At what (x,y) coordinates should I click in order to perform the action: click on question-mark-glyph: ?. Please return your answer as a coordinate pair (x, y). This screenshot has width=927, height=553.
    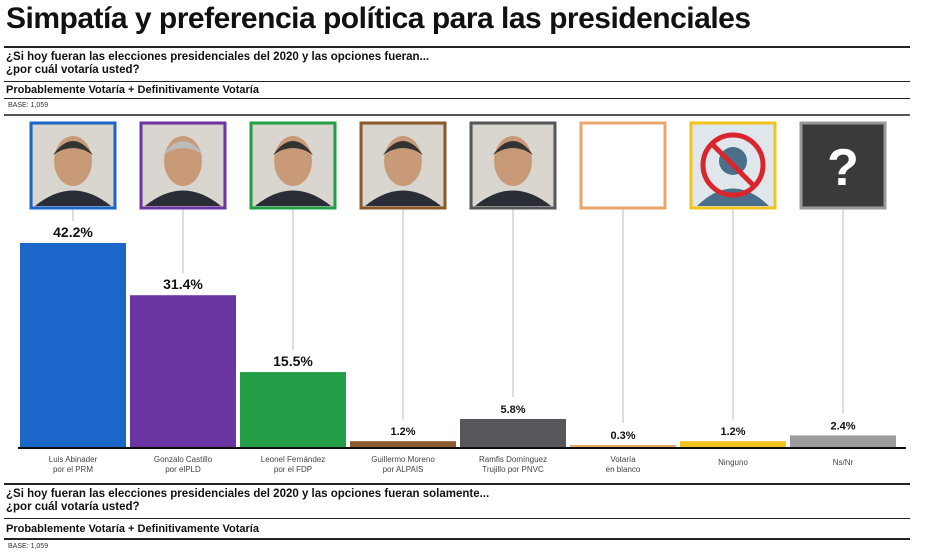
    Looking at the image, I should click on (843, 168).